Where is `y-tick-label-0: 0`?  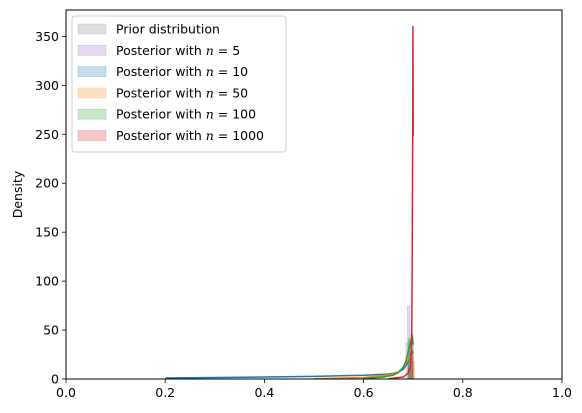 y-tick-label-0: 0 is located at coordinates (55, 379).